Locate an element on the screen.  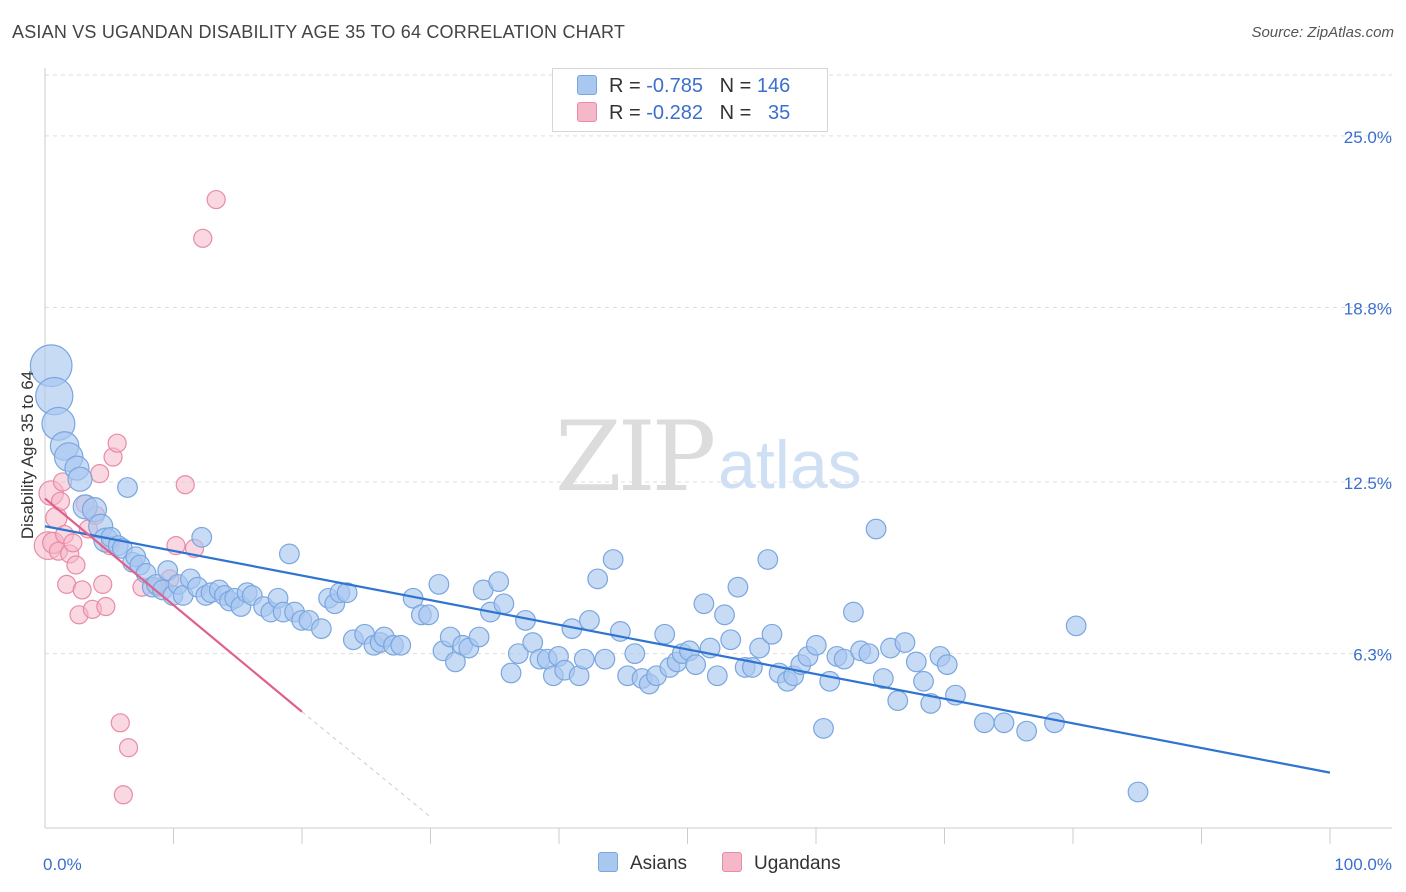
bottom-legend-asians: Asians is located at coordinates (642, 863).